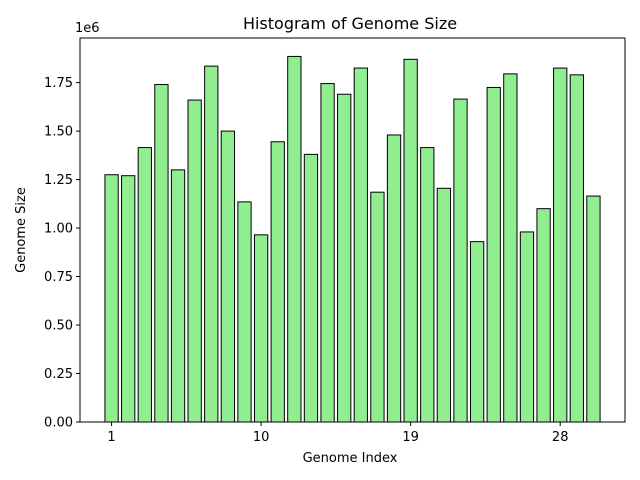 This screenshot has height=480, width=640. Describe the element at coordinates (261, 437) in the screenshot. I see `x-tick-label: 10` at that location.